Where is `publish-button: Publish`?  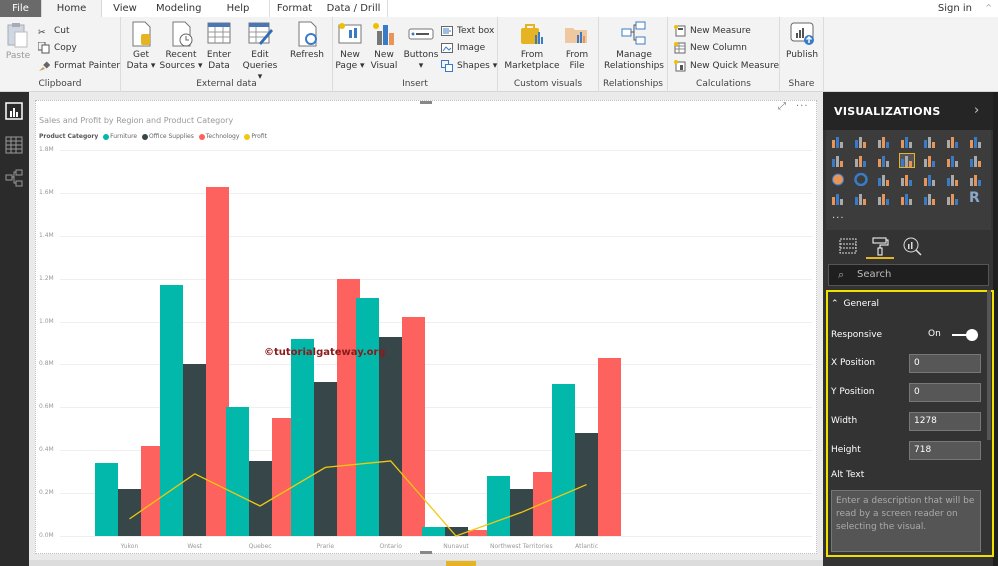 publish-button: Publish is located at coordinates (802, 41).